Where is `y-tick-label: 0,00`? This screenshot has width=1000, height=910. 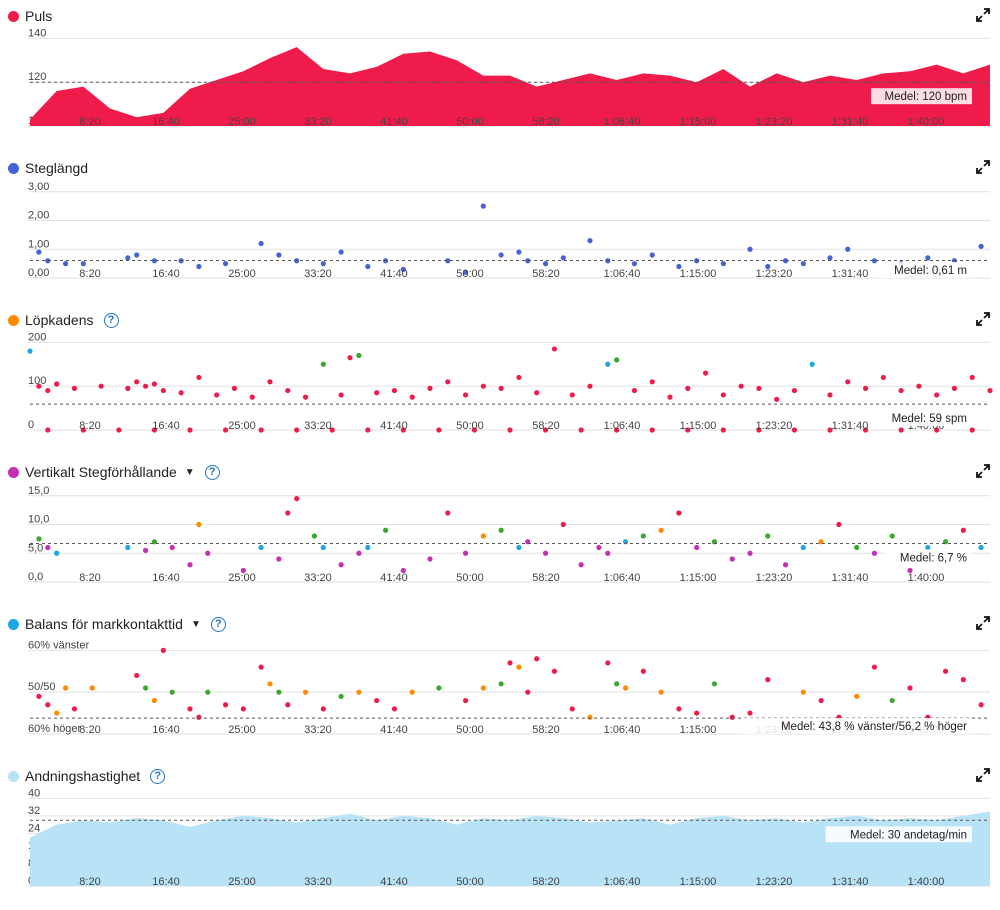 y-tick-label: 0,00 is located at coordinates (38, 273).